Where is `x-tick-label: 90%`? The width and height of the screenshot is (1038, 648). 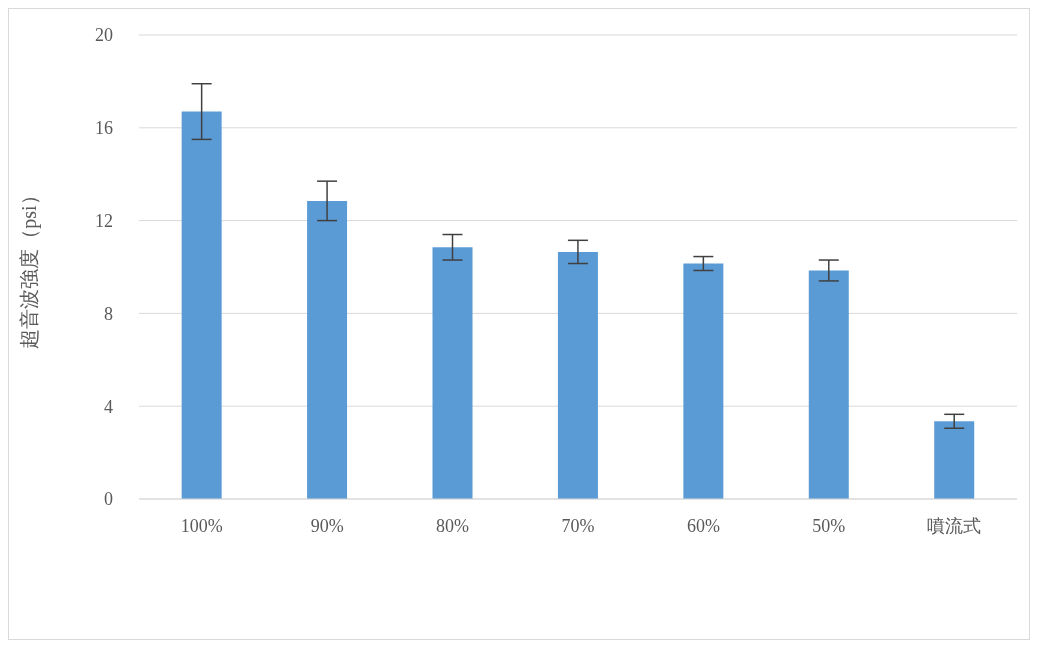
x-tick-label: 90% is located at coordinates (327, 525).